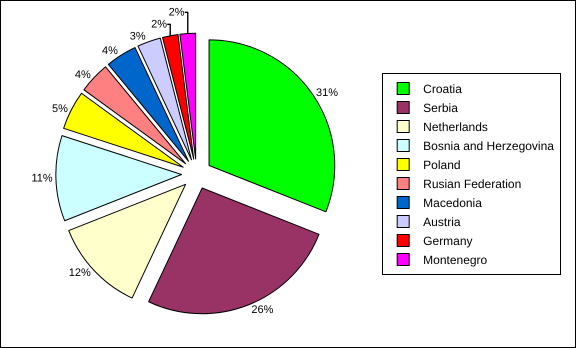 This screenshot has width=576, height=348. Describe the element at coordinates (442, 165) in the screenshot. I see `legend-label: Poland` at that location.